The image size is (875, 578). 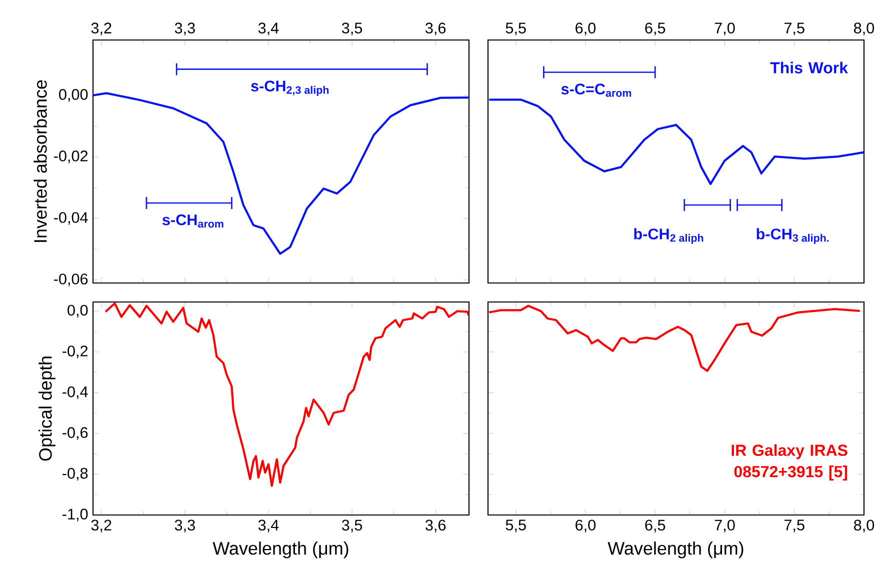 What do you see at coordinates (809, 68) in the screenshot?
I see `annotation: This Work` at bounding box center [809, 68].